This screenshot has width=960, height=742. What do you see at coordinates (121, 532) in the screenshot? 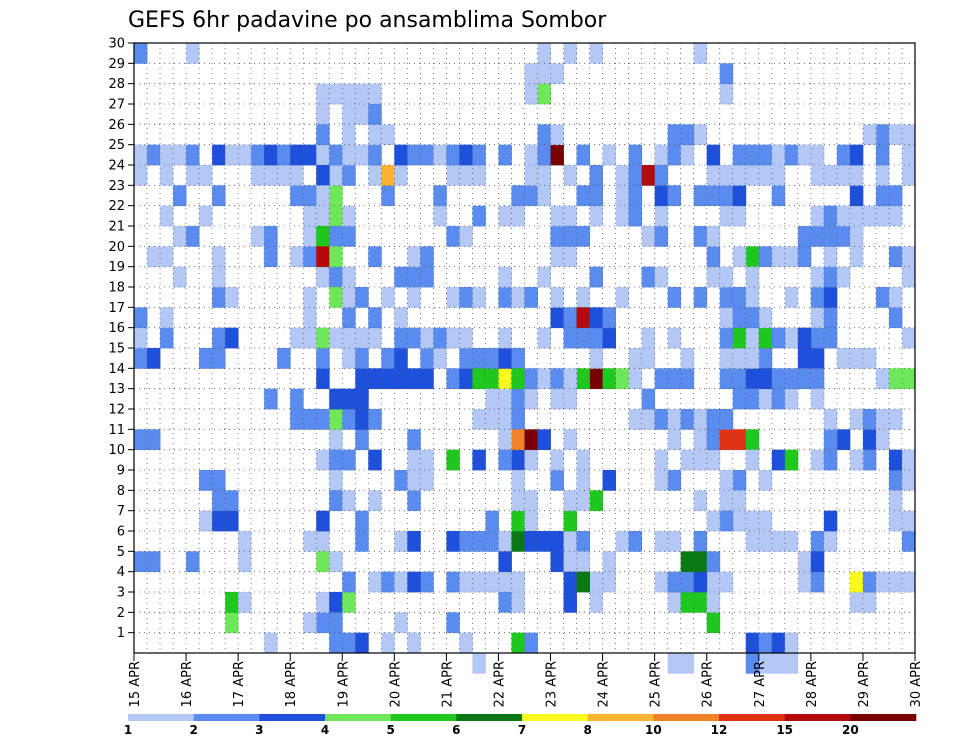
I see `y-tick-label: 6` at bounding box center [121, 532].